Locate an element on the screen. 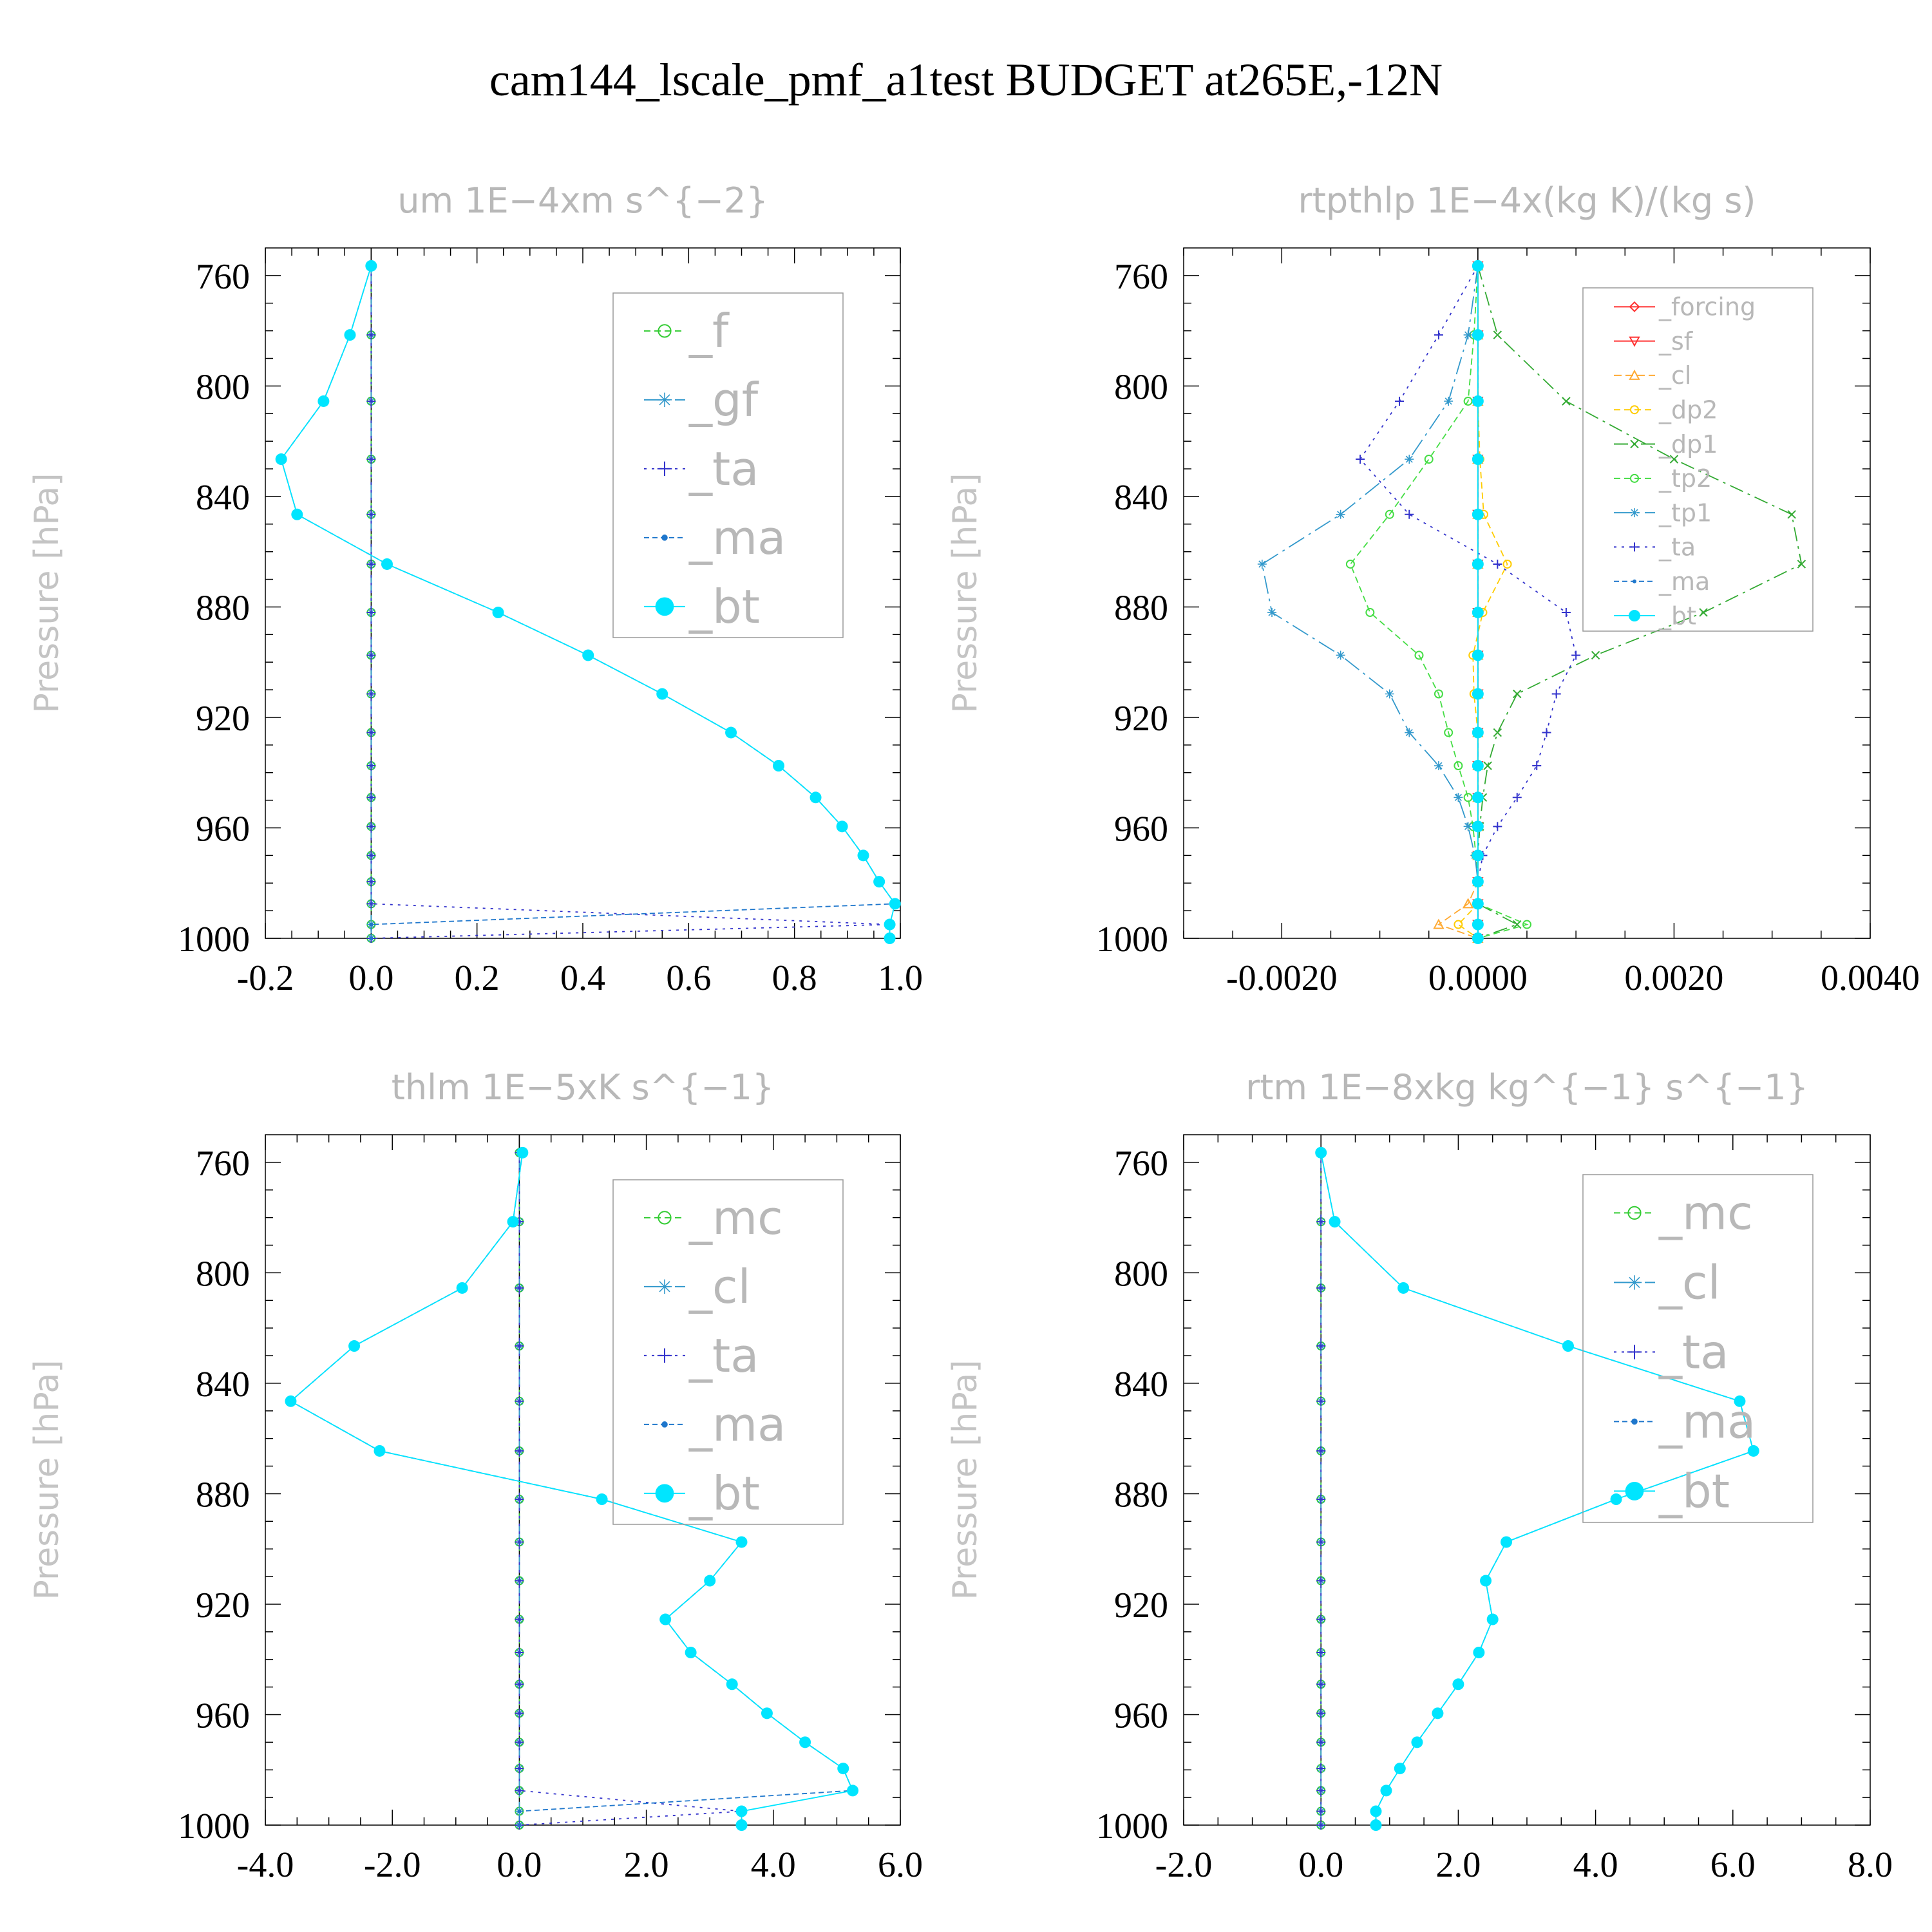 This screenshot has height=1932, width=1932. y-tick-label: 960 is located at coordinates (223, 829).